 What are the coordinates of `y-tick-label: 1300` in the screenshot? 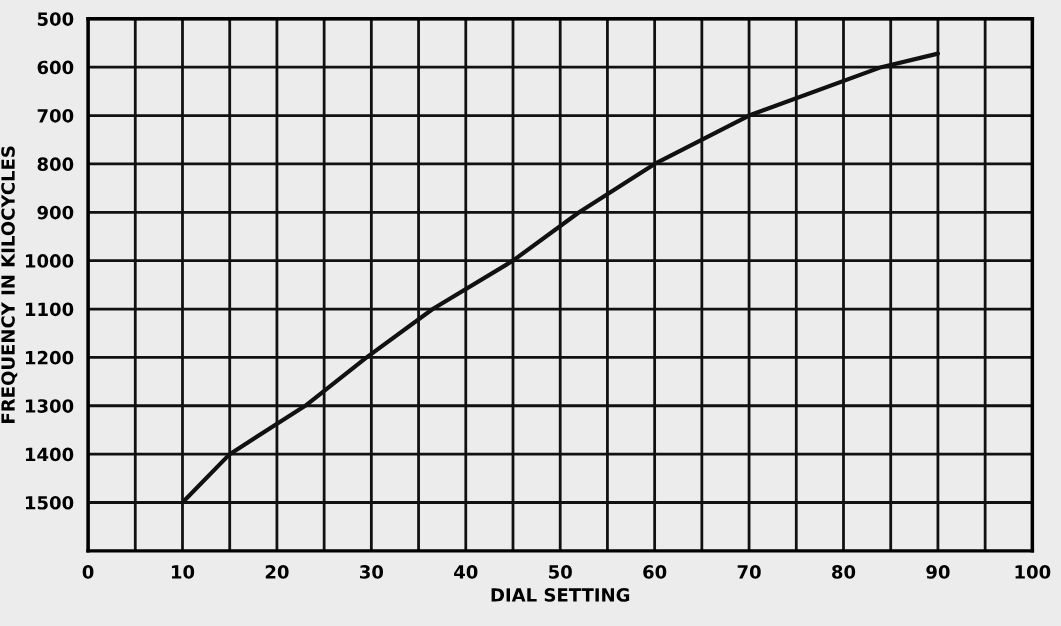 It's located at (49, 406).